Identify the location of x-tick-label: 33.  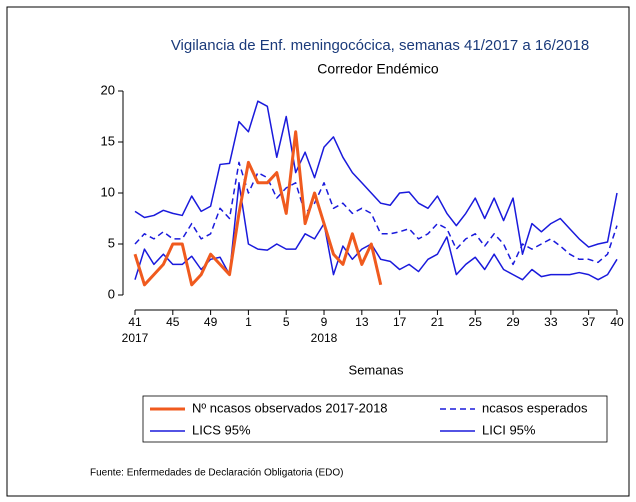
(551, 322).